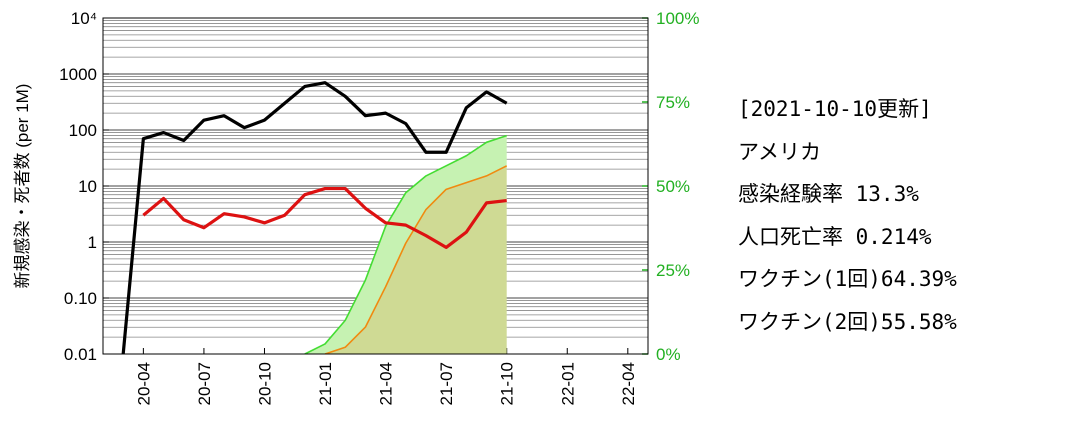  Describe the element at coordinates (673, 270) in the screenshot. I see `y2-tick-label: 25%` at that location.